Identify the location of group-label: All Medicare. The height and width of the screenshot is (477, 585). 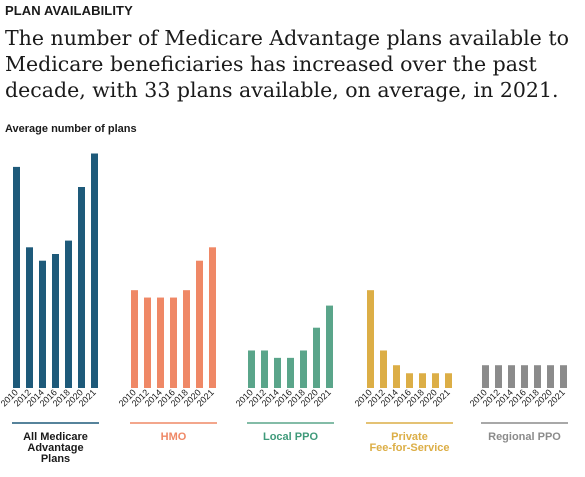
(55, 437).